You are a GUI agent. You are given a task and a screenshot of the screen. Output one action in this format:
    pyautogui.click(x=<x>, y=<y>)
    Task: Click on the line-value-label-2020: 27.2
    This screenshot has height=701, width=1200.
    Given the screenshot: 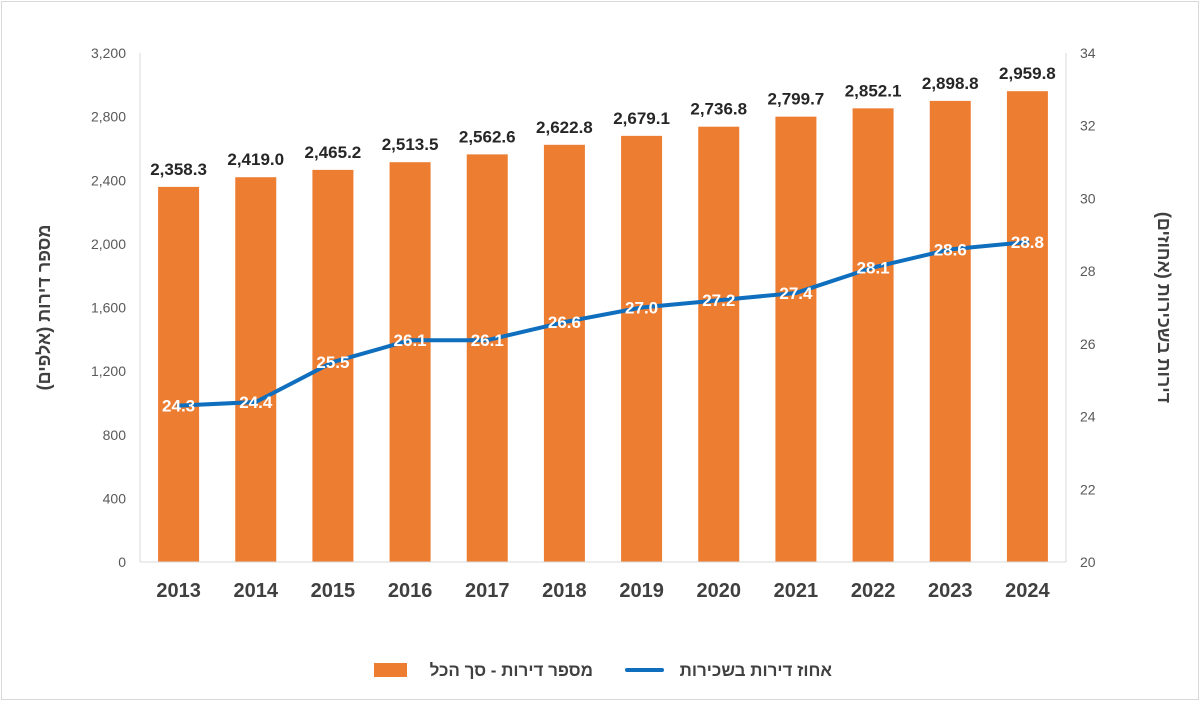 What is the action you would take?
    pyautogui.click(x=718, y=300)
    